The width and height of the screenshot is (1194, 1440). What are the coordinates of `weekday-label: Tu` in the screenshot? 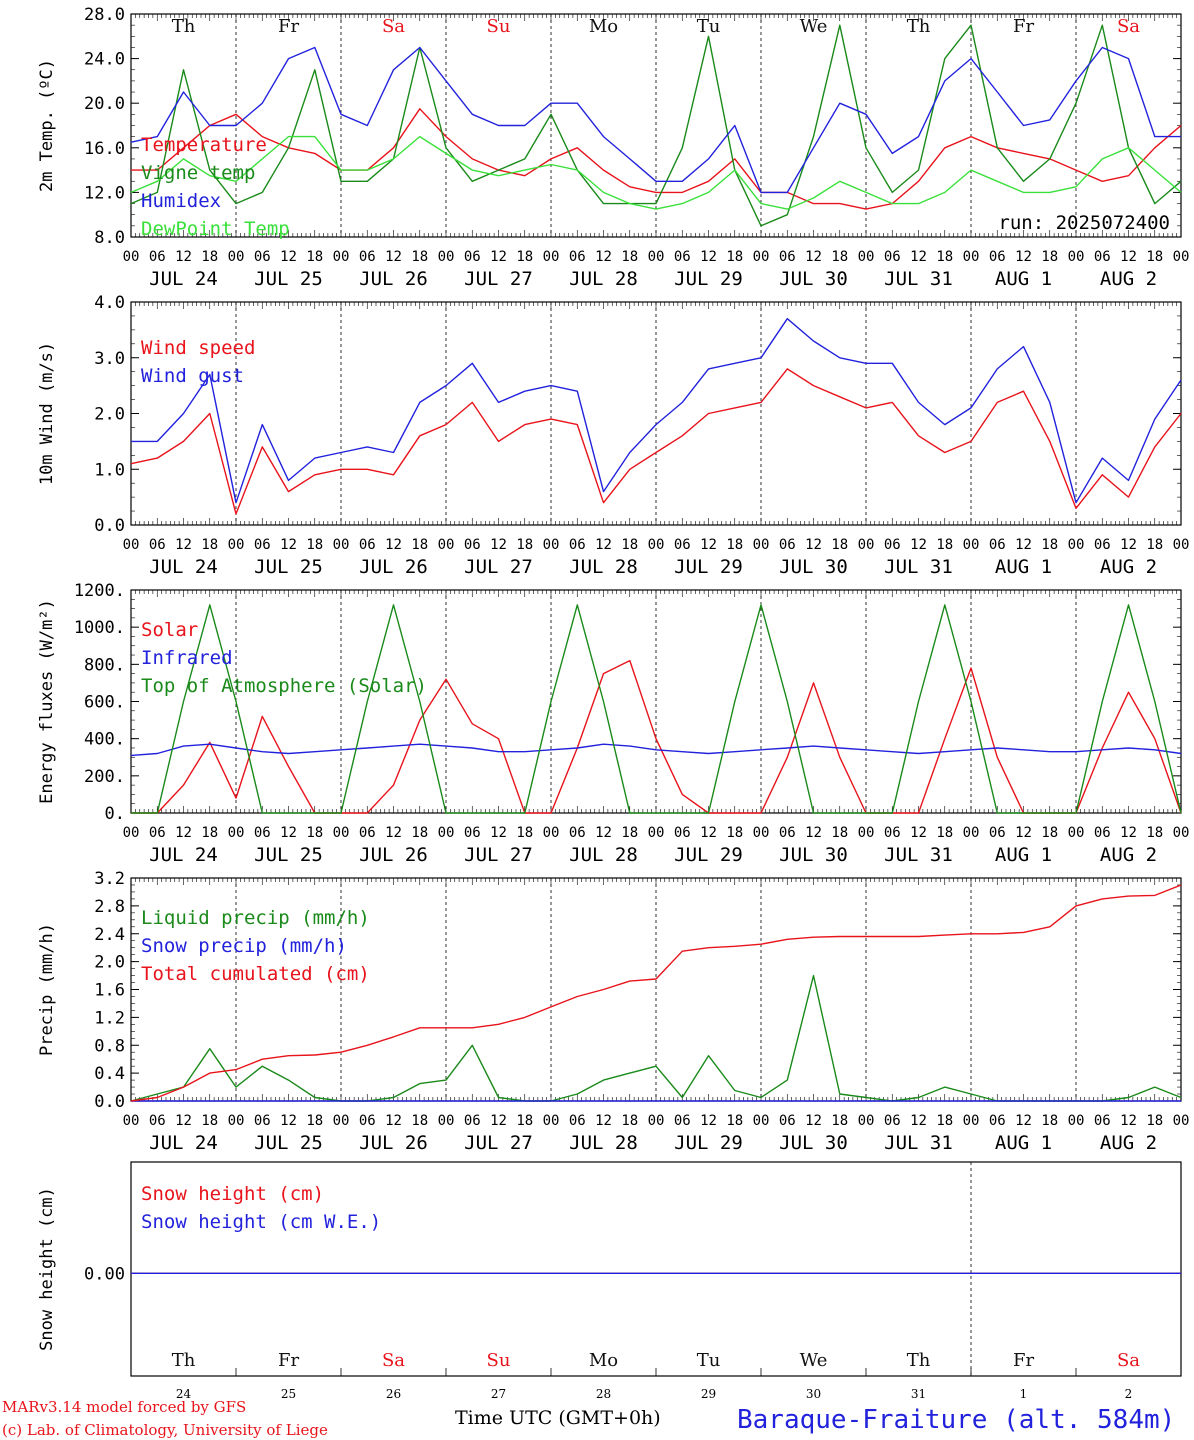 It's located at (709, 26).